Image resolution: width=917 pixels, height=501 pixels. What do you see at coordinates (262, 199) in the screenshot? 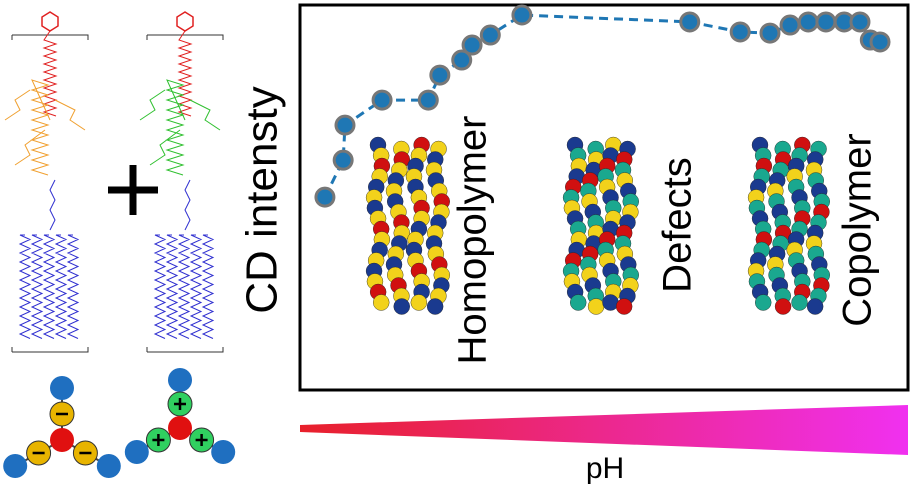
I see `y-label: CD intensty` at bounding box center [262, 199].